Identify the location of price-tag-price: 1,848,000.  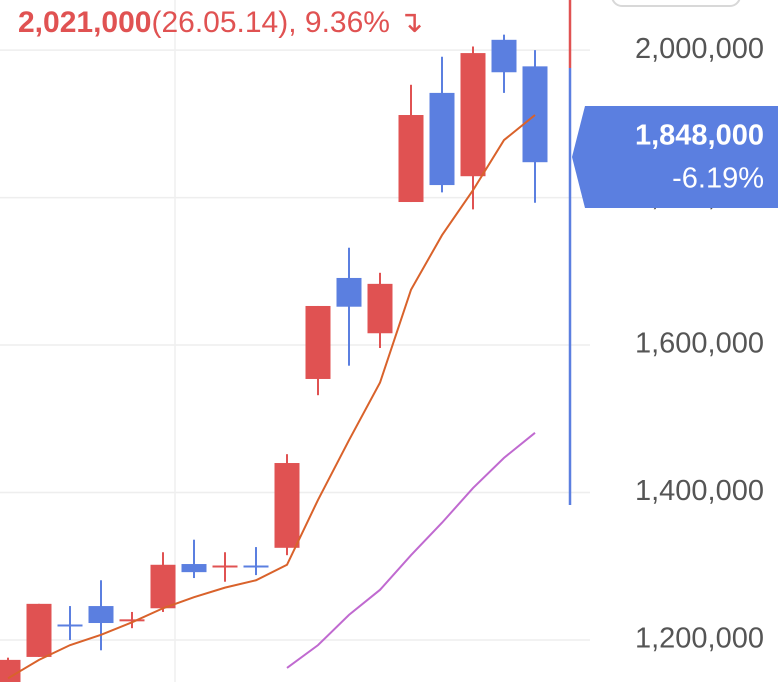
(699, 136).